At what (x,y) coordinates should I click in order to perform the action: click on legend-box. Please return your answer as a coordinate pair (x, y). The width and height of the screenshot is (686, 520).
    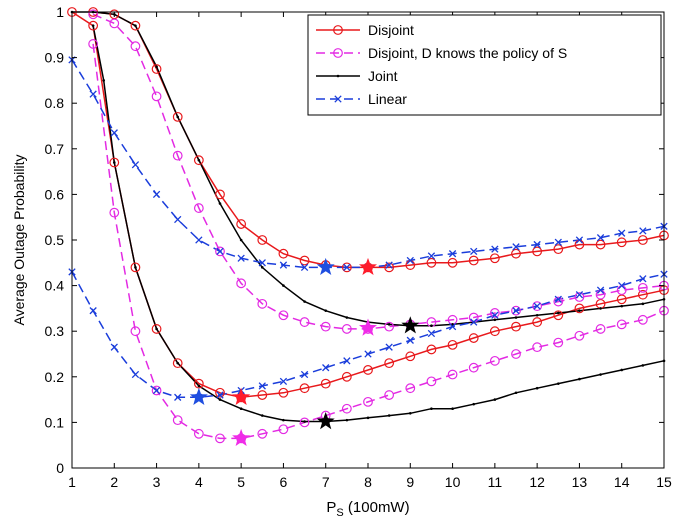
    Looking at the image, I should click on (484, 65).